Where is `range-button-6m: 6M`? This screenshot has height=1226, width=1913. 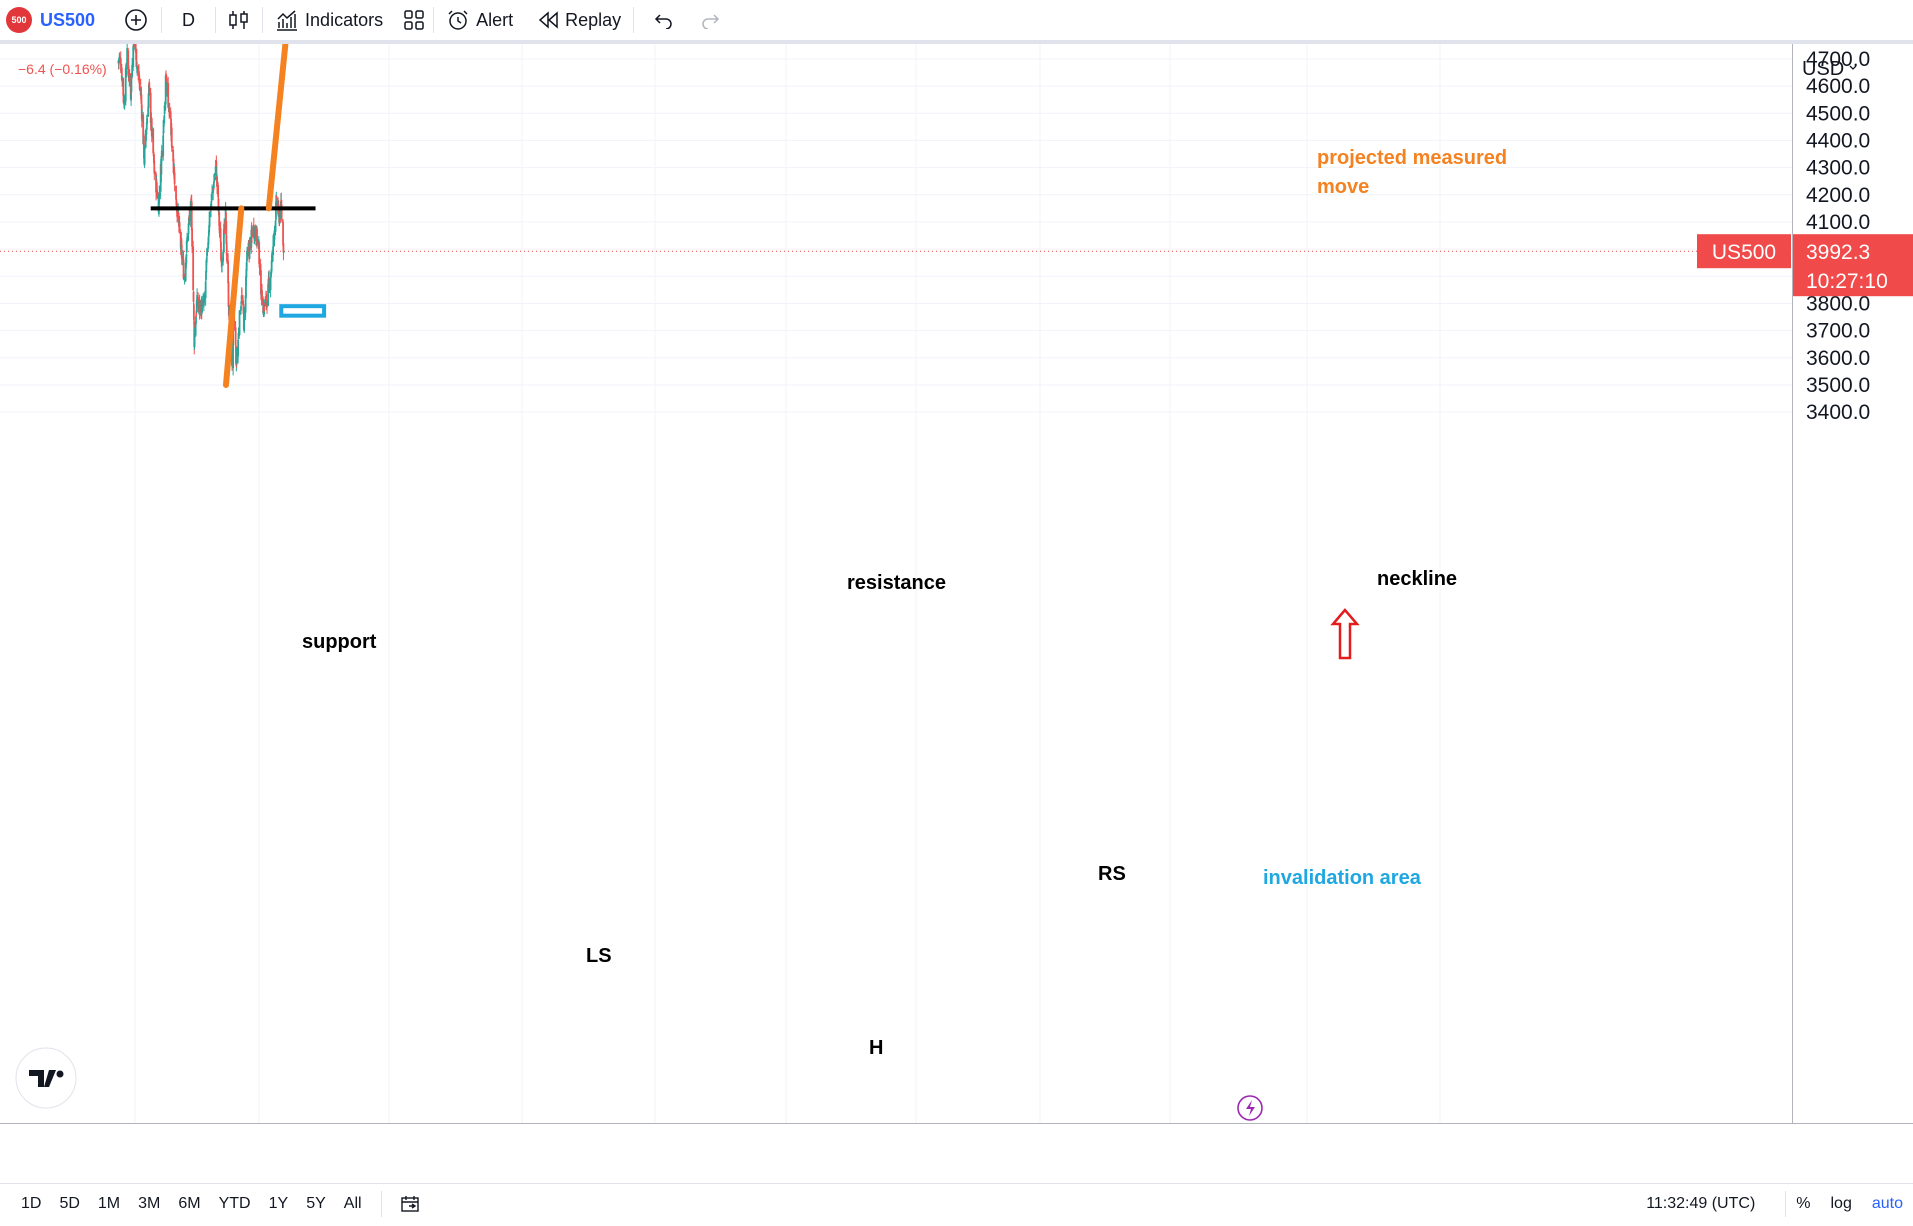 range-button-6m: 6M is located at coordinates (189, 1203).